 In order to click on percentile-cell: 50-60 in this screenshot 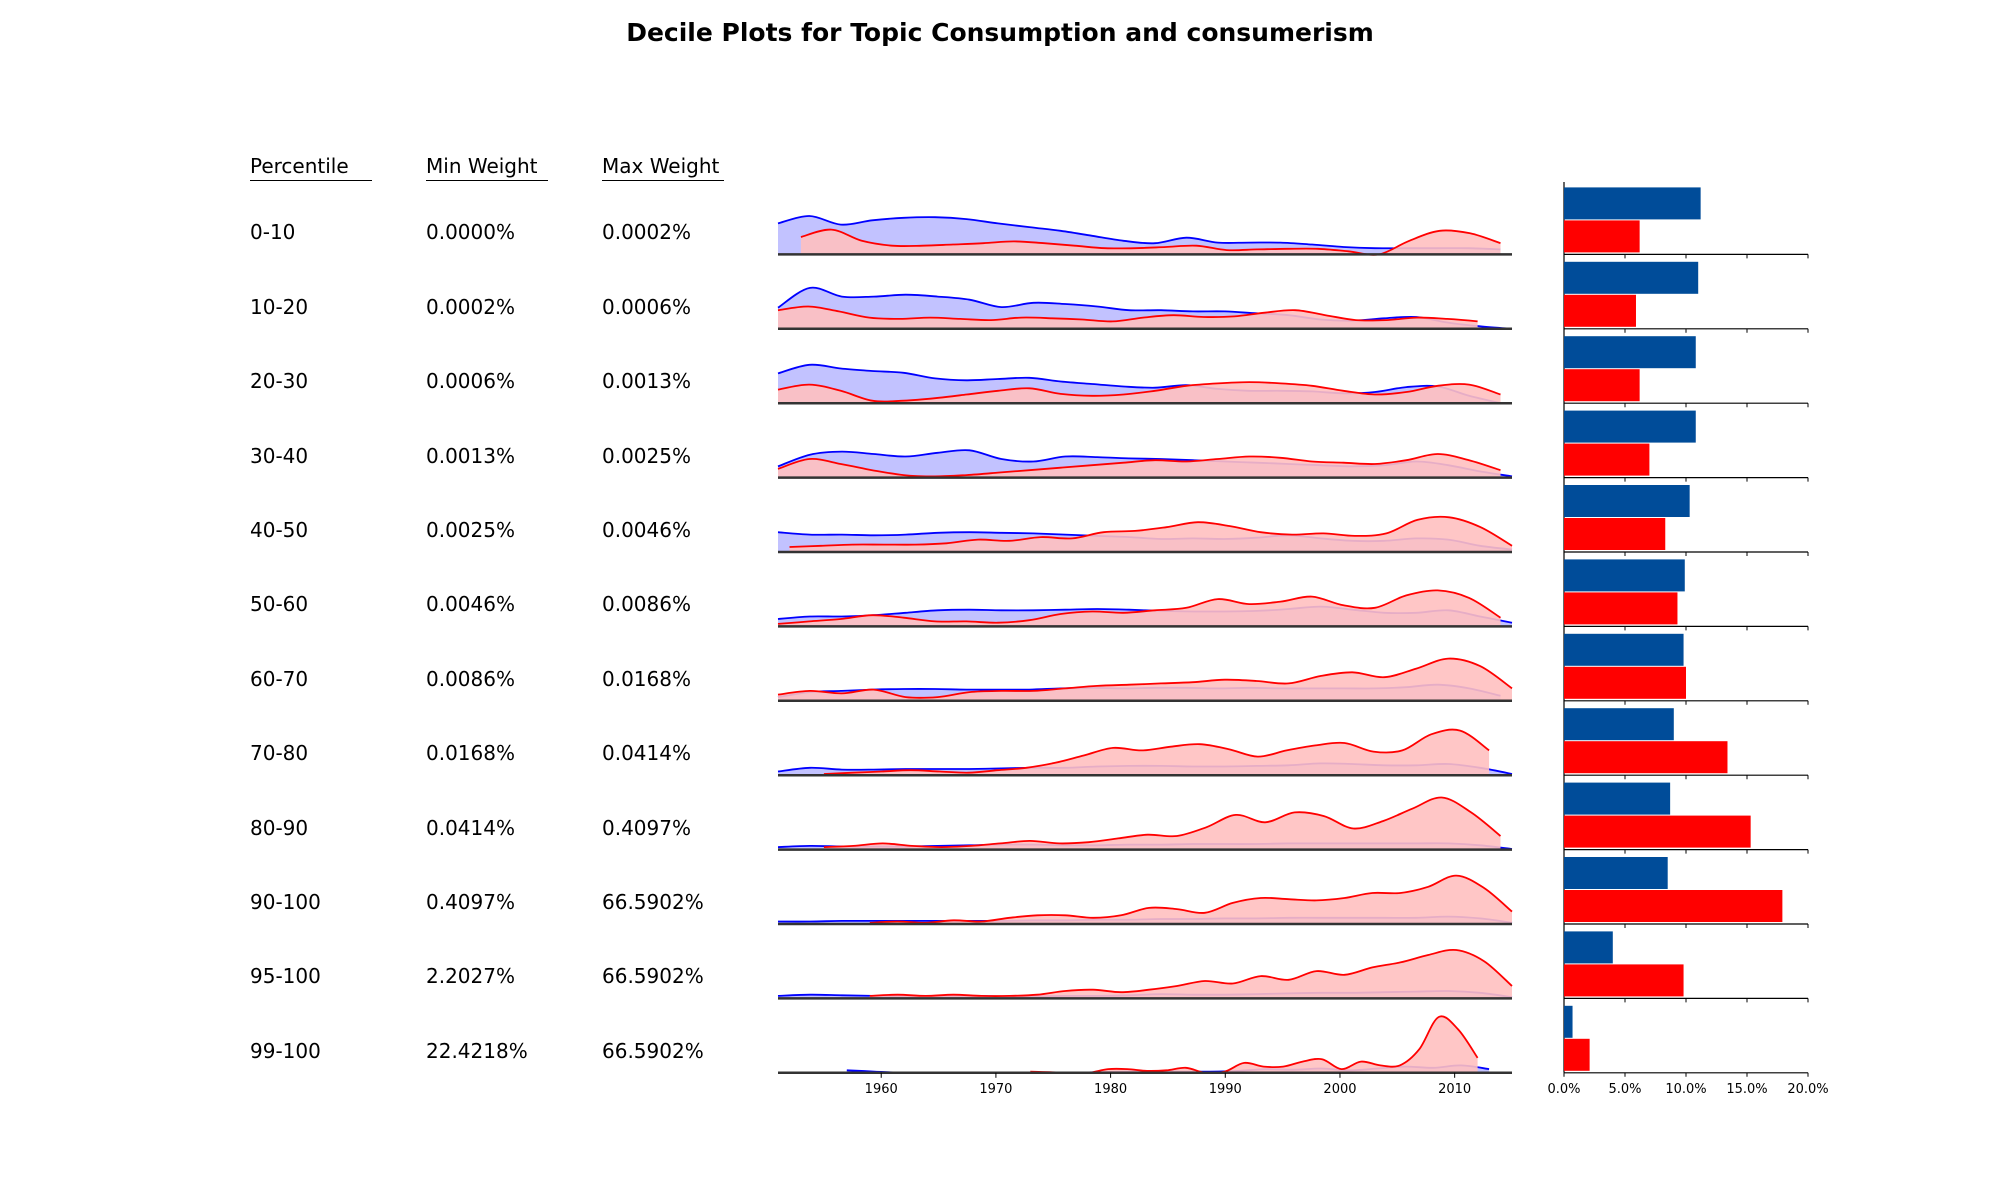, I will do `click(279, 604)`.